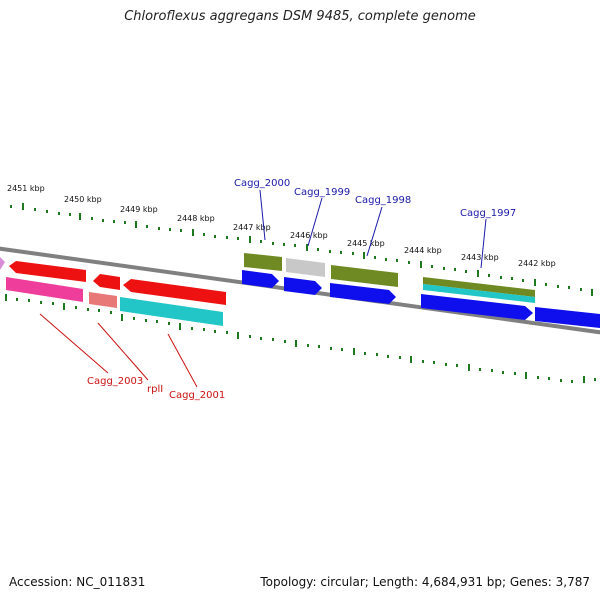 This screenshot has height=600, width=600. Describe the element at coordinates (115, 381) in the screenshot. I see `gene-label-cagg-2003: Cagg_2003` at that location.